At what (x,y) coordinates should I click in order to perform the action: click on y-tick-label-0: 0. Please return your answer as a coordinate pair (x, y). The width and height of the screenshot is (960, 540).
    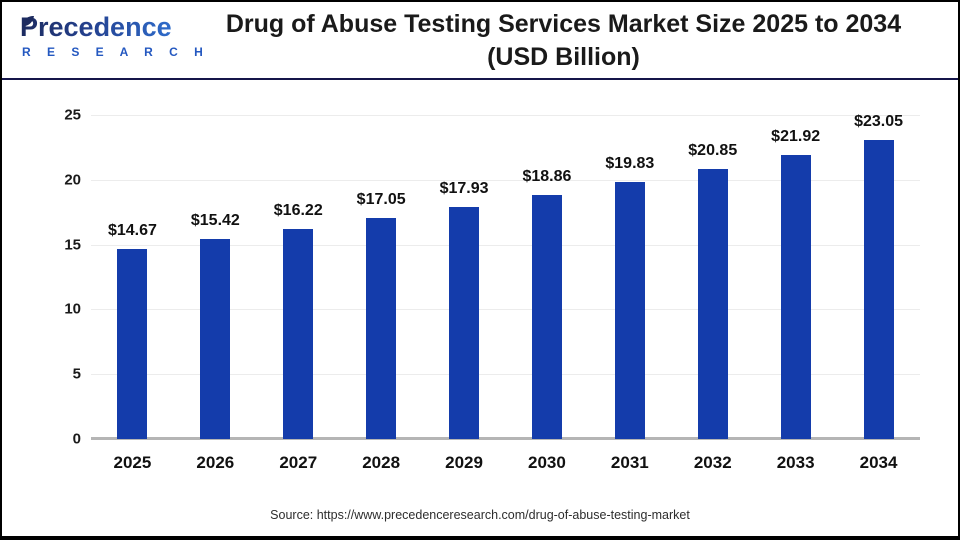
    Looking at the image, I should click on (76, 439).